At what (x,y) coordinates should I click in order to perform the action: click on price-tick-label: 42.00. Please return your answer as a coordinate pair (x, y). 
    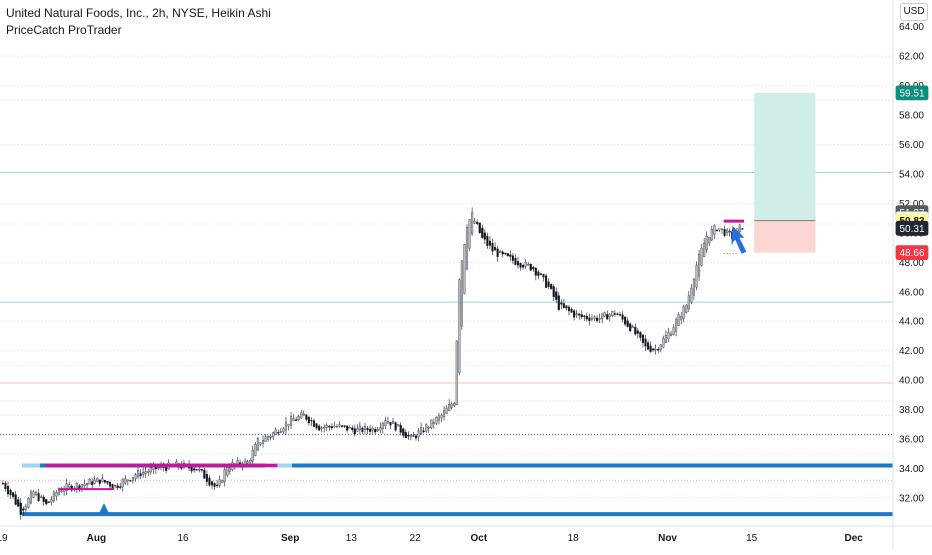
    Looking at the image, I should click on (911, 351).